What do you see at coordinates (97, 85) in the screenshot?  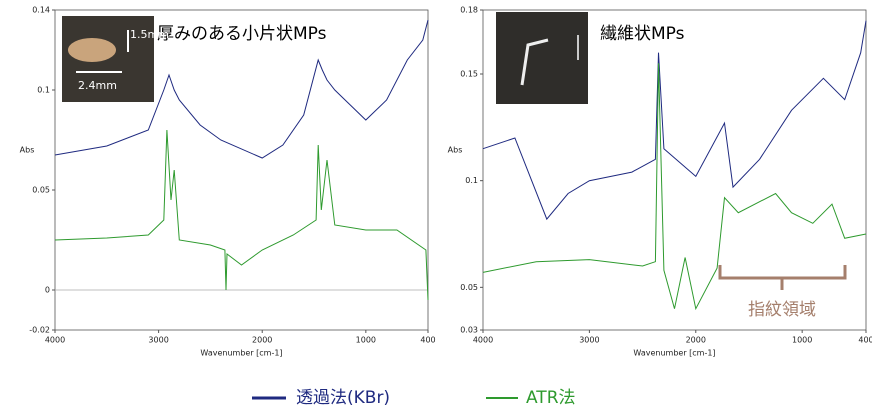 I see `annotation: 2.4mm` at bounding box center [97, 85].